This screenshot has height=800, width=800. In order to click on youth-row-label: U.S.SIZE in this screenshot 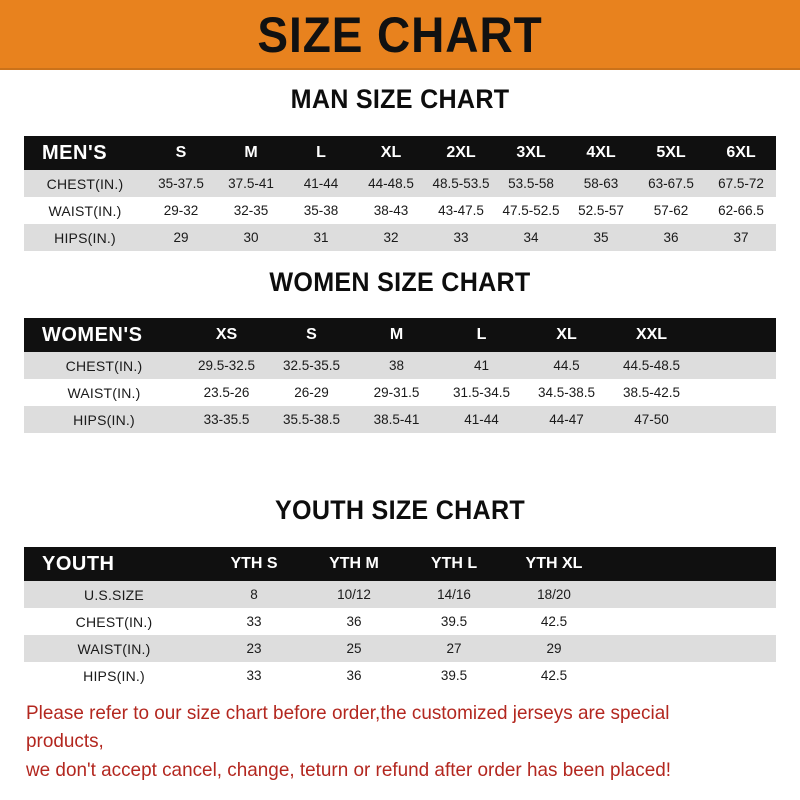, I will do `click(114, 594)`.